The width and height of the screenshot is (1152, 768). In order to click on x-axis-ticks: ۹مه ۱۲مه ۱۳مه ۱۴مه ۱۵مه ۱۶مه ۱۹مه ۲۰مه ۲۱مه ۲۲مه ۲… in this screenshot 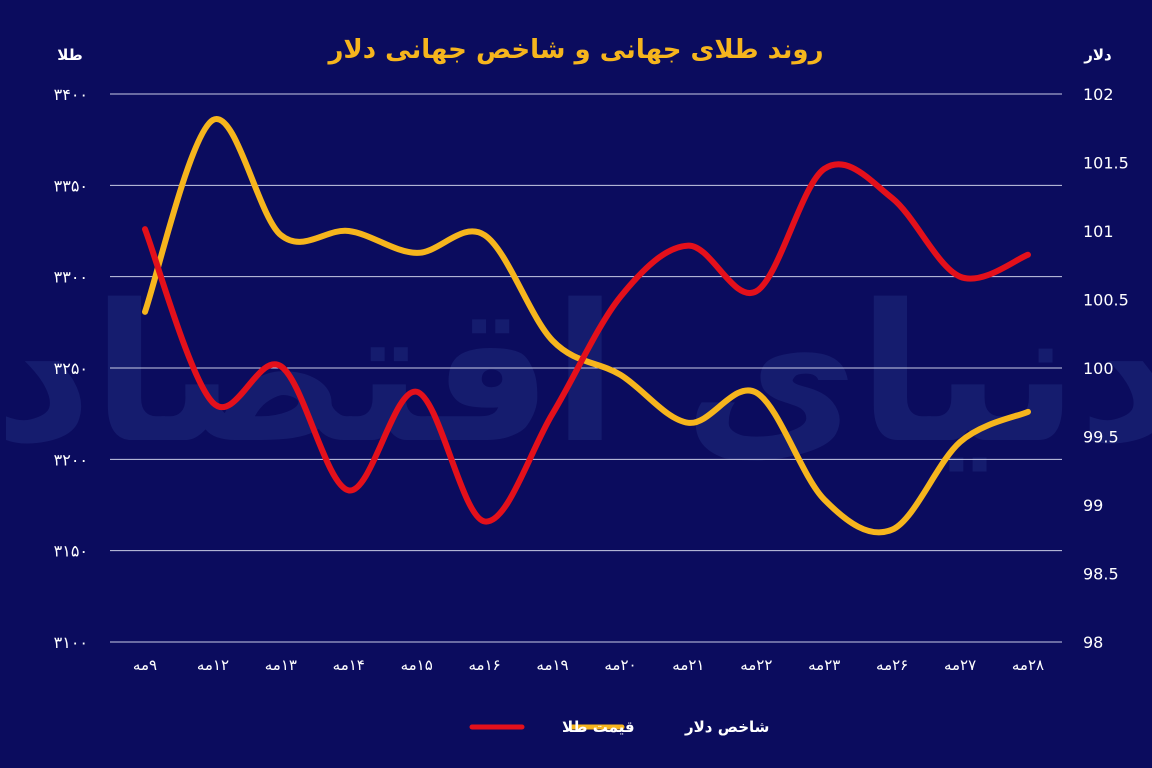, I will do `click(588, 665)`.